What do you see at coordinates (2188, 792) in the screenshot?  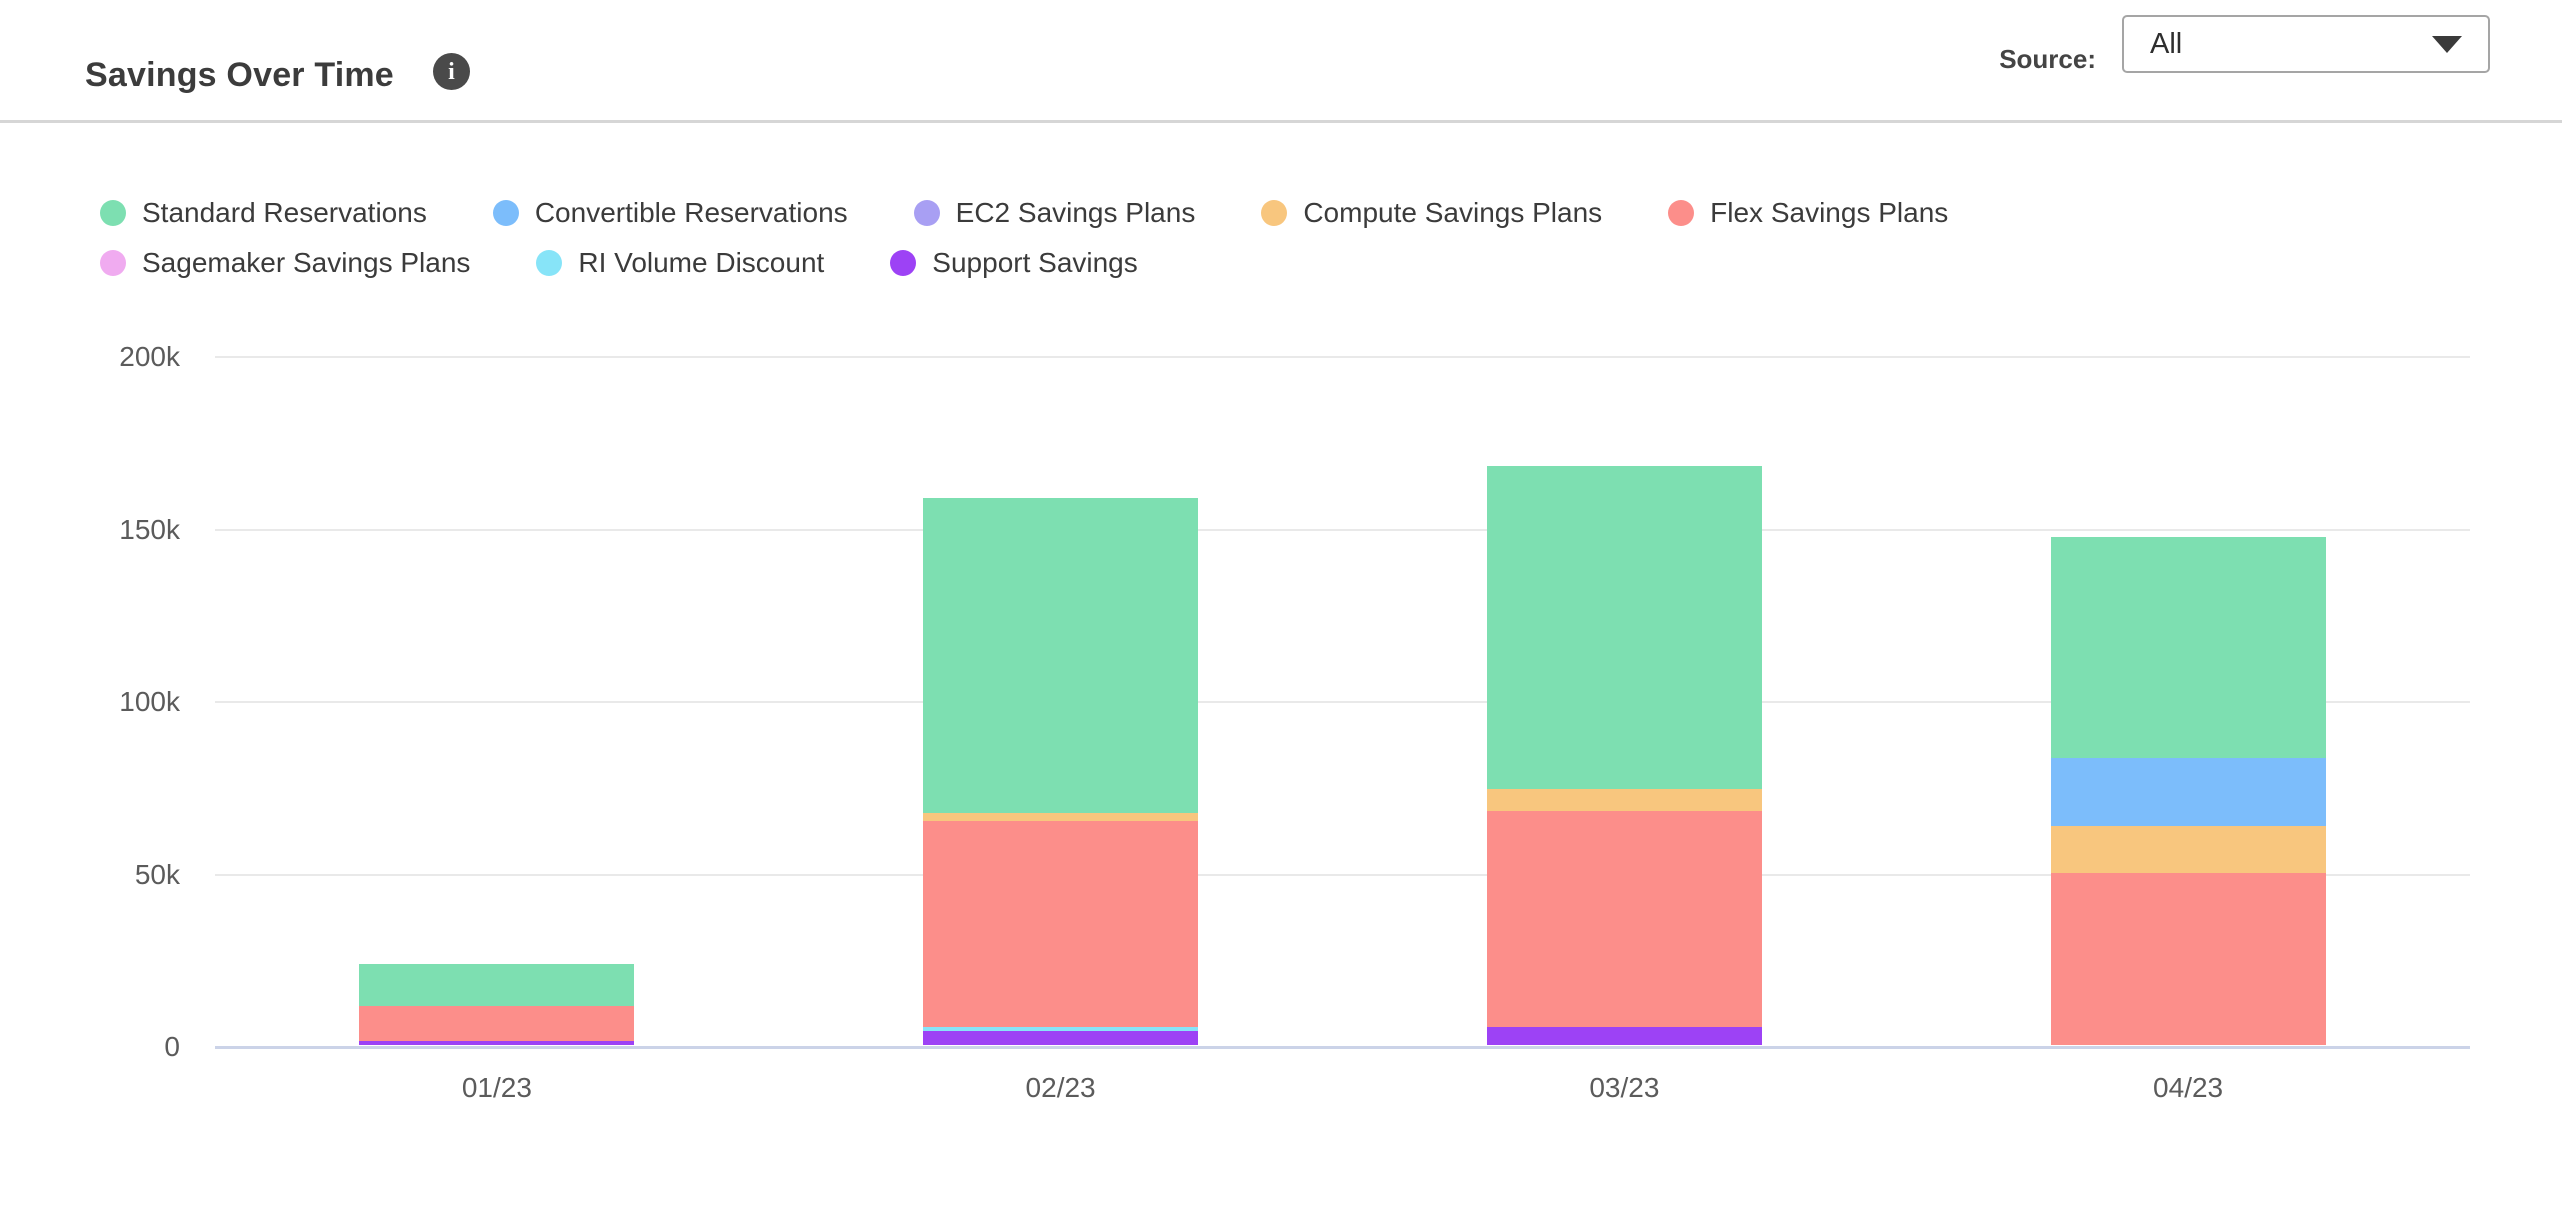 I see `bar-segment-convertible-reservations` at bounding box center [2188, 792].